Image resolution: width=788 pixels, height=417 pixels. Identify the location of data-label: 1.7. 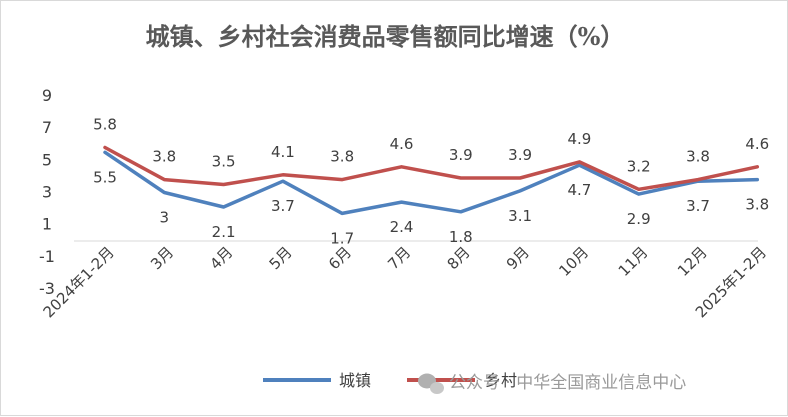
(342, 238).